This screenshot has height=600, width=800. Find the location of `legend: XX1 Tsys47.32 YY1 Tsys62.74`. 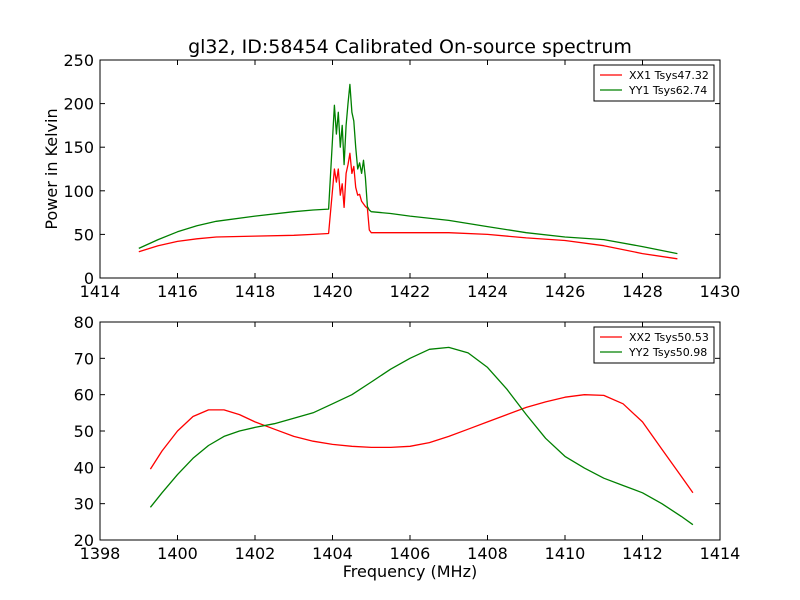

legend: XX1 Tsys47.32 YY1 Tsys62.74 is located at coordinates (654, 83).